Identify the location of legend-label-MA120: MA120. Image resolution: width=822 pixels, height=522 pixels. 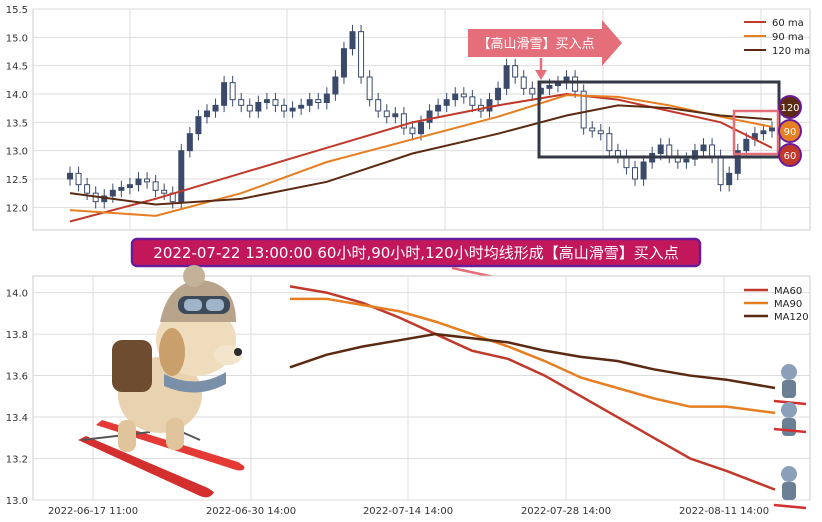
(791, 317).